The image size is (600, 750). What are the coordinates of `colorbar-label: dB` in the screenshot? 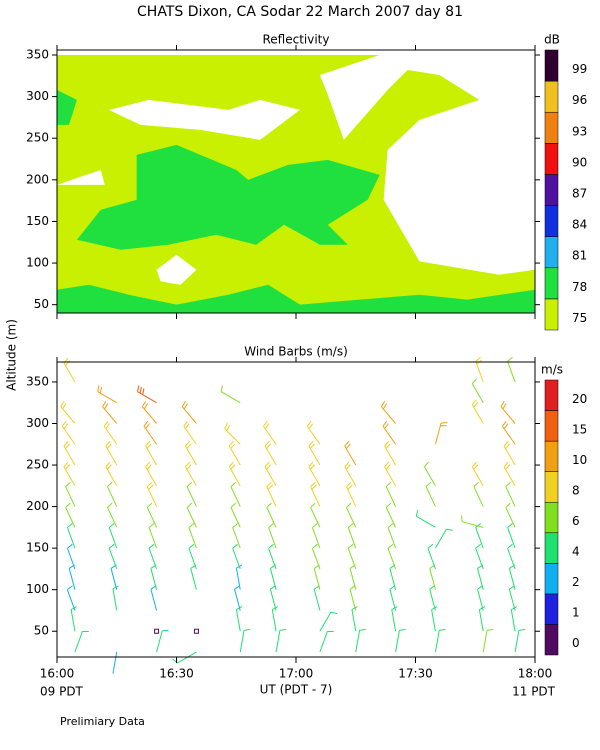 It's located at (552, 40).